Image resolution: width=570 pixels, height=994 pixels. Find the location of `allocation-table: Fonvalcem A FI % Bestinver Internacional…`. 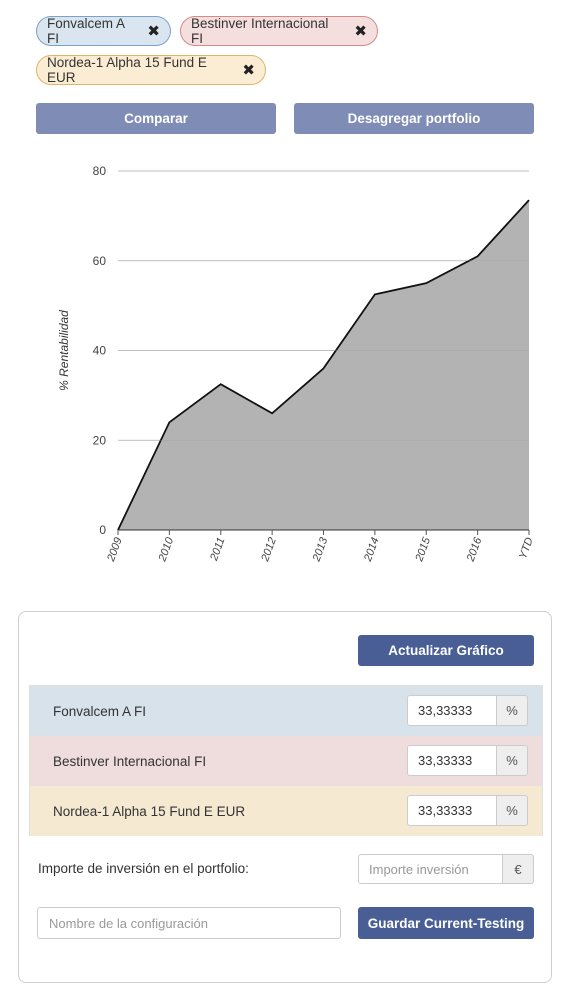

allocation-table: Fonvalcem A FI % Bestinver Internacional… is located at coordinates (286, 760).